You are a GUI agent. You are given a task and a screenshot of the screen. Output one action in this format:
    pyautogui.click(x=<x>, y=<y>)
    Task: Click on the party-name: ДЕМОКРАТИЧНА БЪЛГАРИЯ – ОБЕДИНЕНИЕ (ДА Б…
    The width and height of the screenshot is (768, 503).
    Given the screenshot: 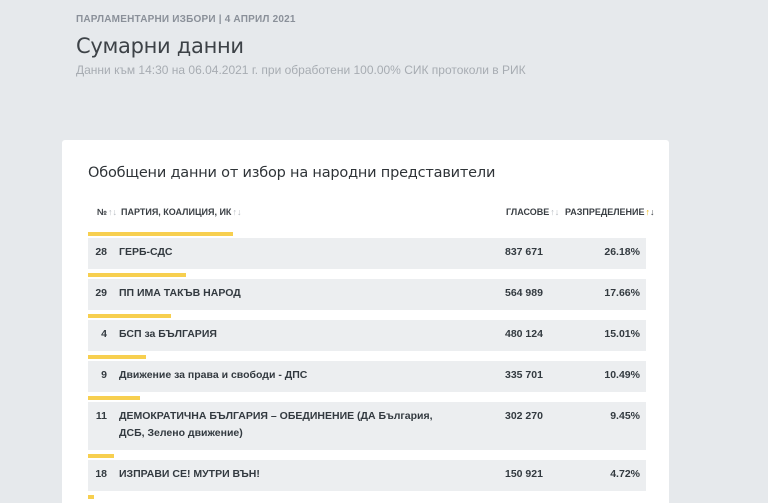 What is the action you would take?
    pyautogui.click(x=276, y=424)
    